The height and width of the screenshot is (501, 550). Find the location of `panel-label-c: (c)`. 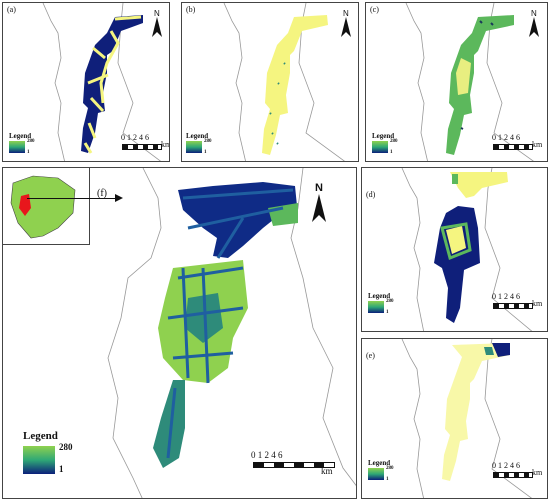

panel-label-c: (c) is located at coordinates (374, 9).